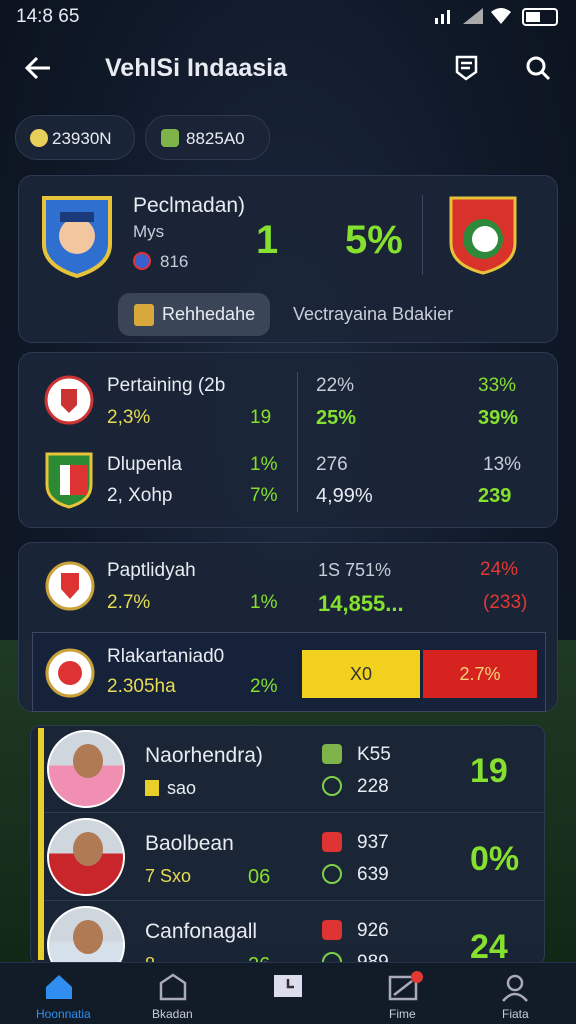 The width and height of the screenshot is (576, 1024). Describe the element at coordinates (538, 68) in the screenshot. I see `search-button` at that location.